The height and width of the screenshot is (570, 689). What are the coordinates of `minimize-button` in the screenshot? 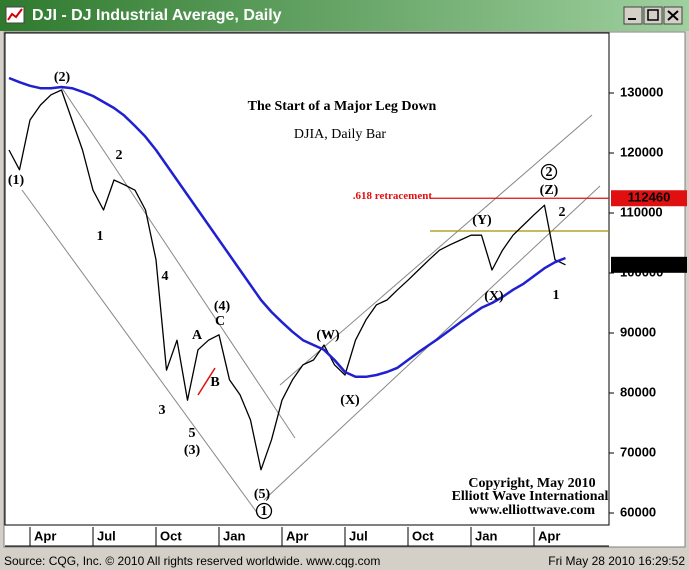 It's located at (633, 15).